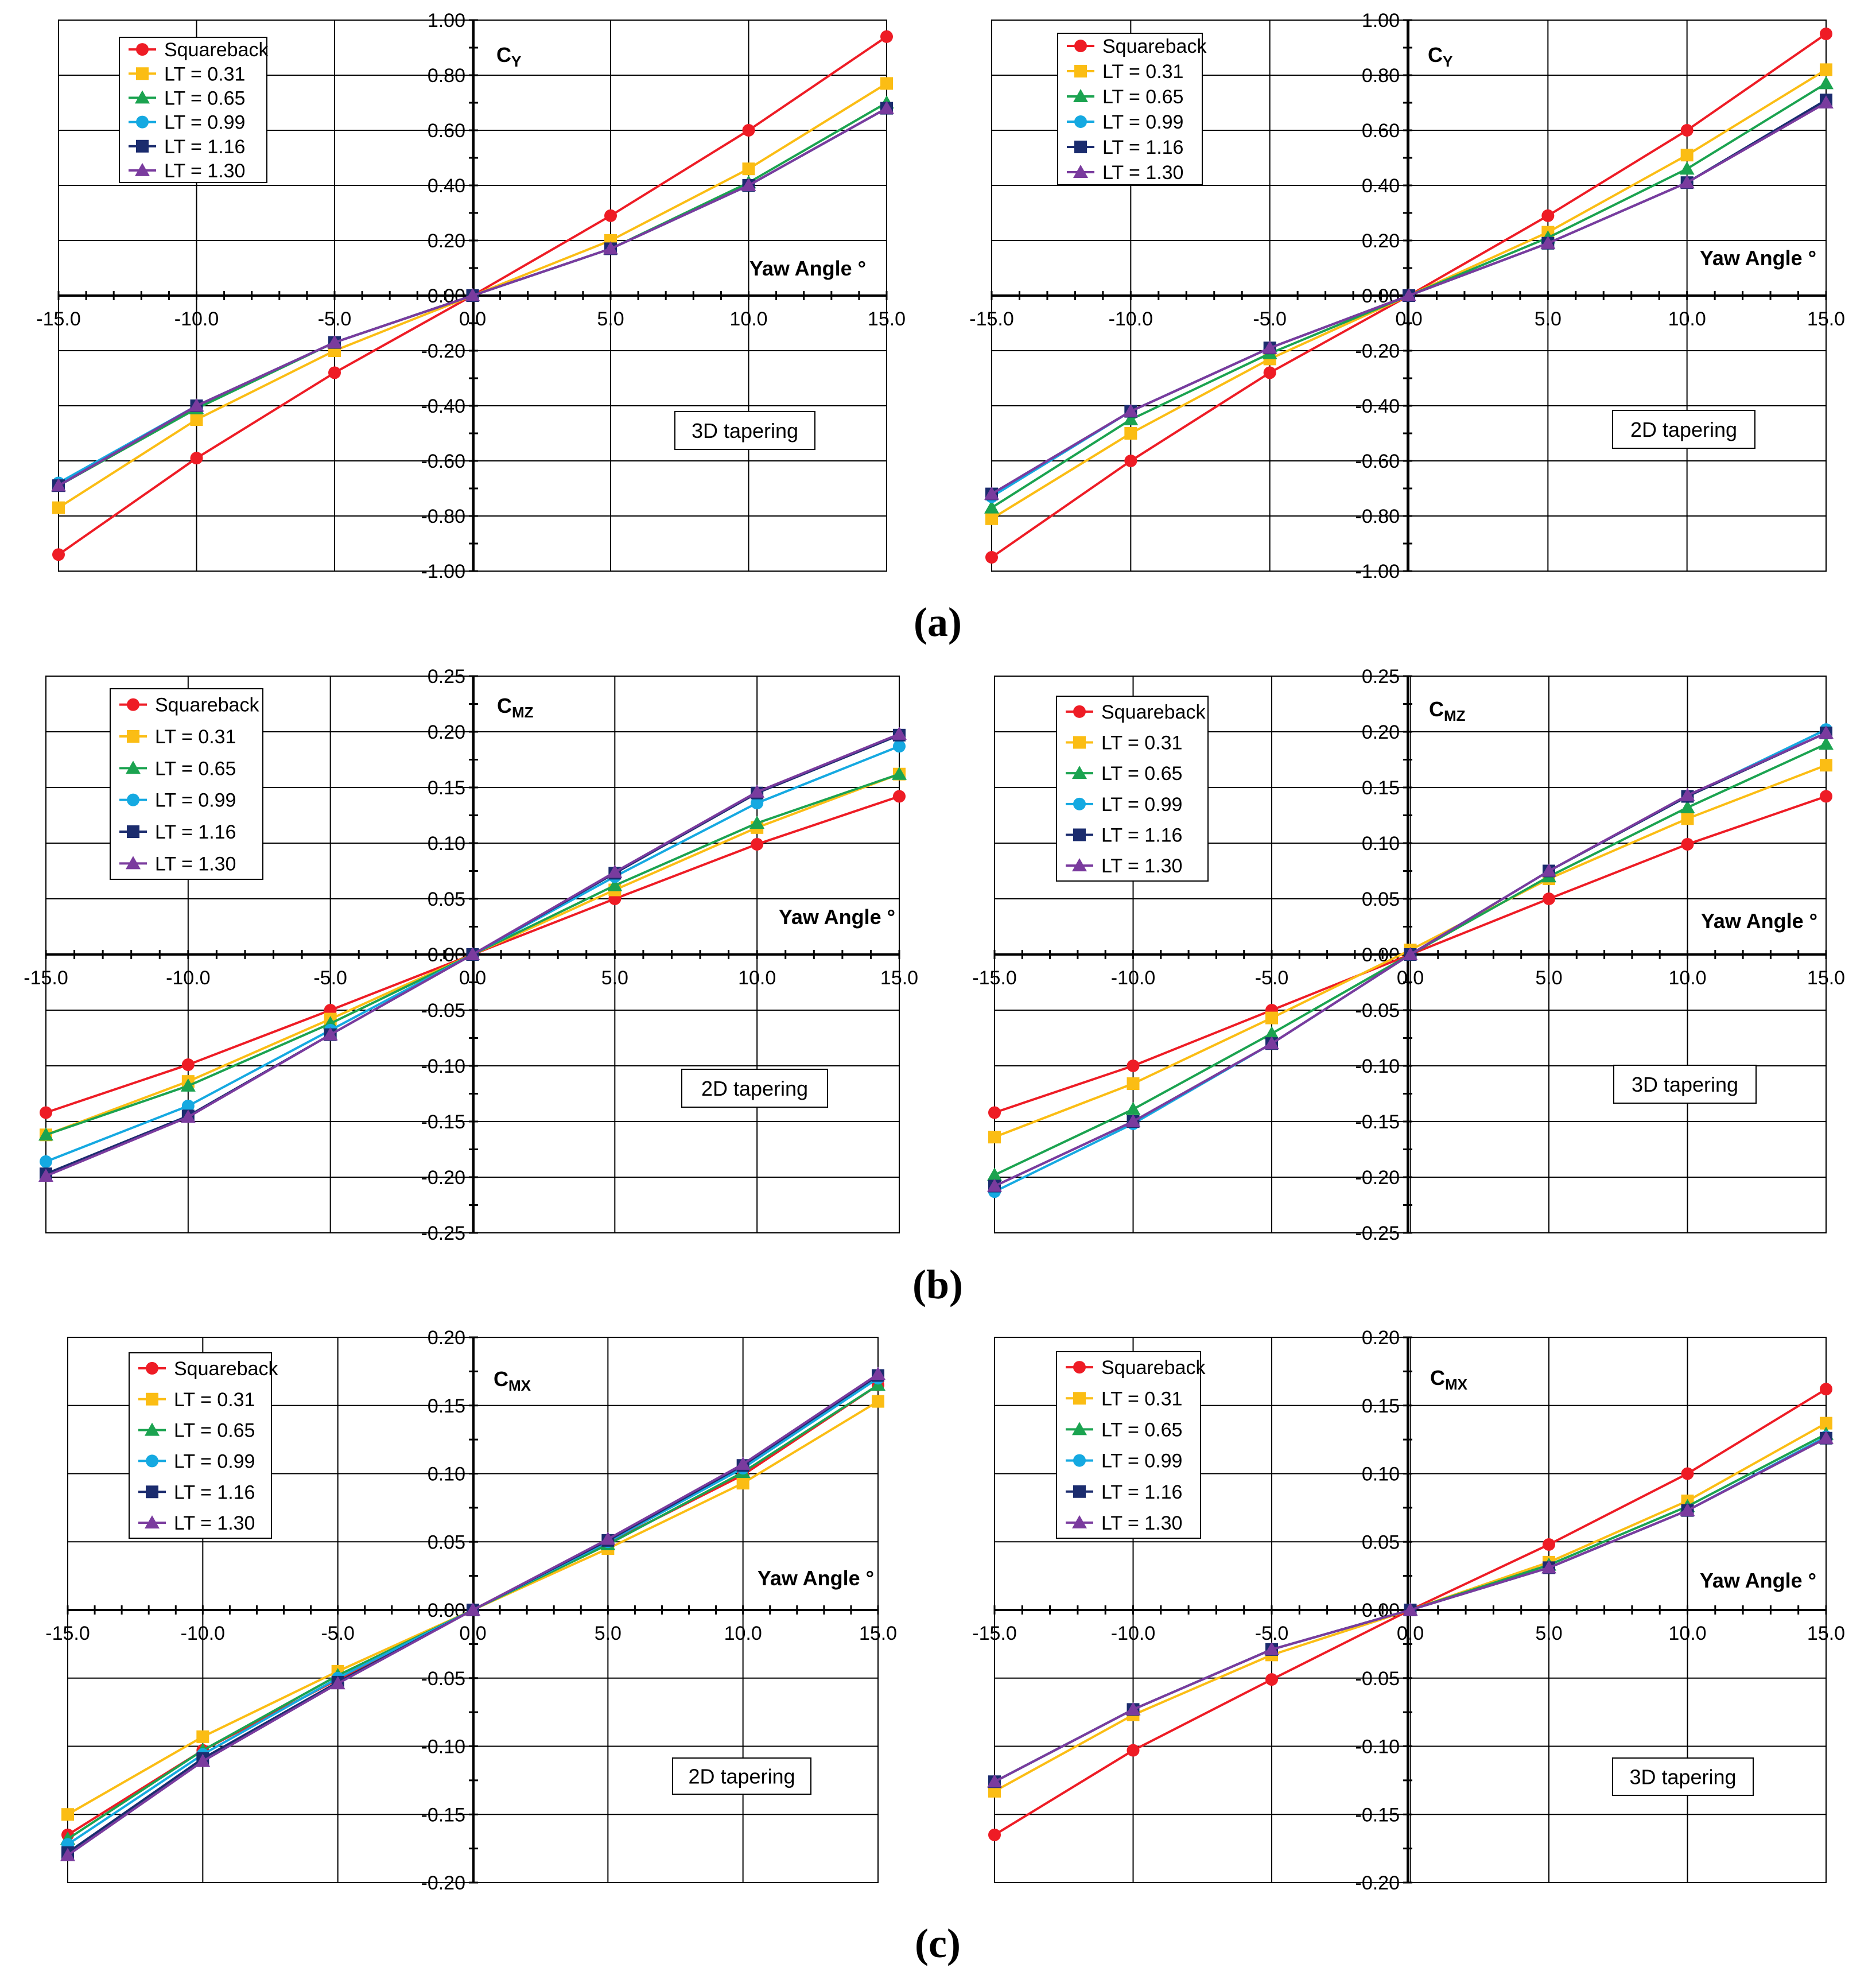 This screenshot has height=1979, width=1876. I want to click on note-box, so click(744, 430).